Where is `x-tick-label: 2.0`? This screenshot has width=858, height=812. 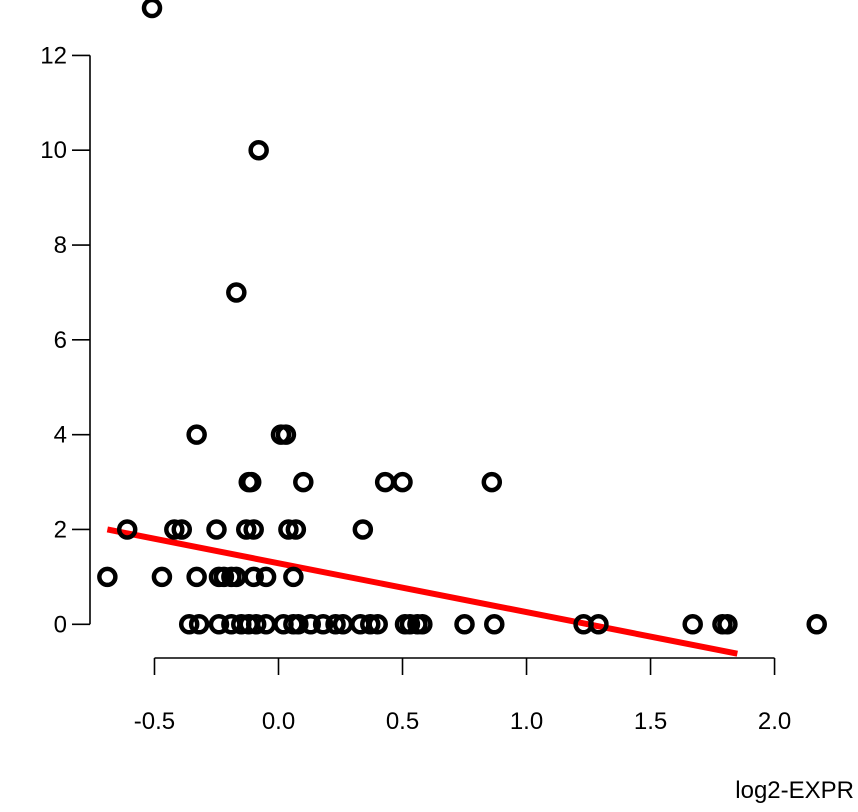
x-tick-label: 2.0 is located at coordinates (774, 721).